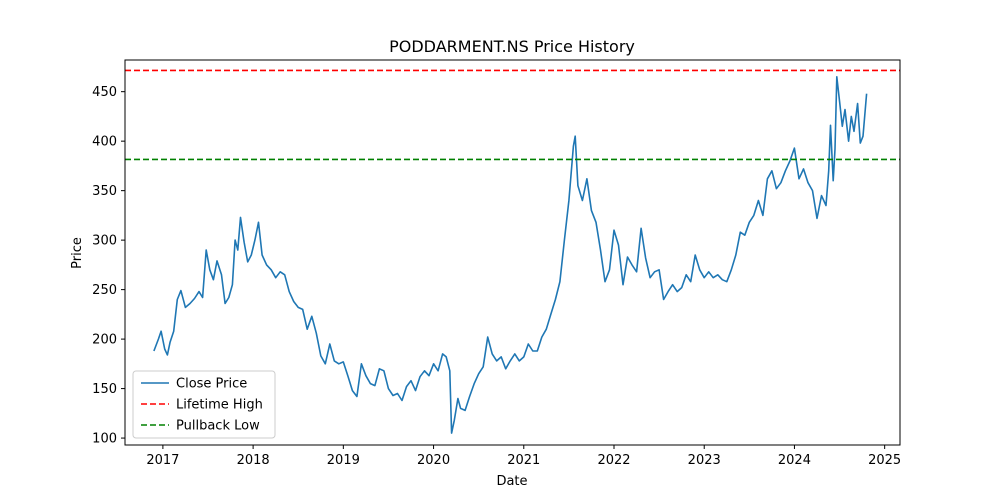 This screenshot has width=1000, height=500. I want to click on x-axis: 2017 2018 2019 2020 2021 2022 2023 2024 2025, so click(523, 456).